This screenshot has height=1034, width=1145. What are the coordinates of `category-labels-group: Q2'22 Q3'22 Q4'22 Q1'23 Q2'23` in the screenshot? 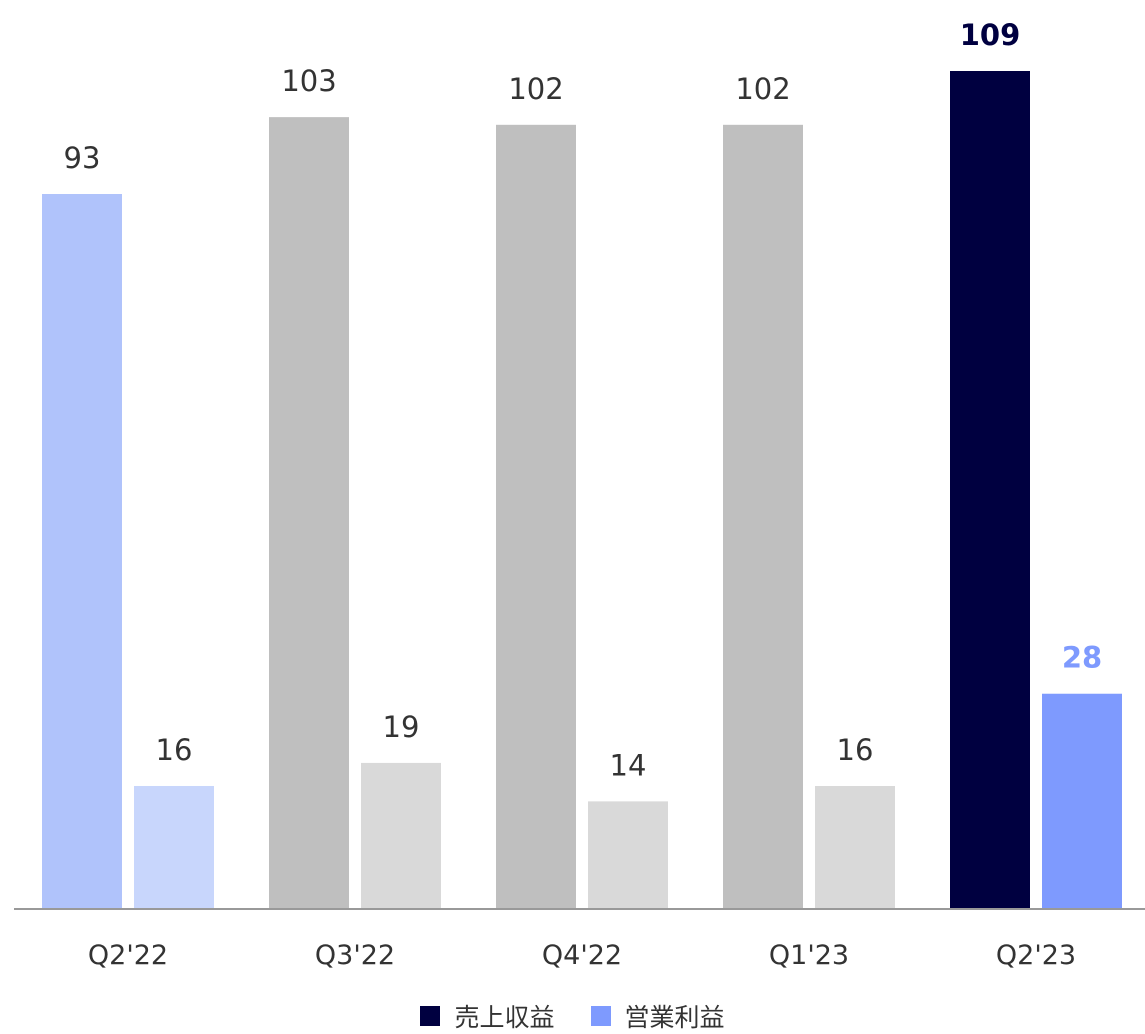 It's located at (582, 955).